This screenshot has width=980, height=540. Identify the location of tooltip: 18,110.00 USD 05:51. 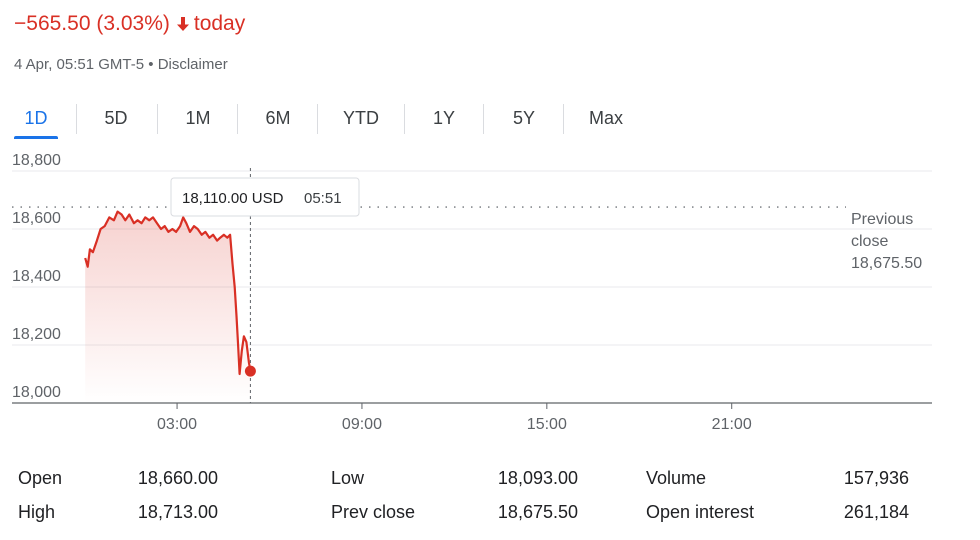
(265, 197).